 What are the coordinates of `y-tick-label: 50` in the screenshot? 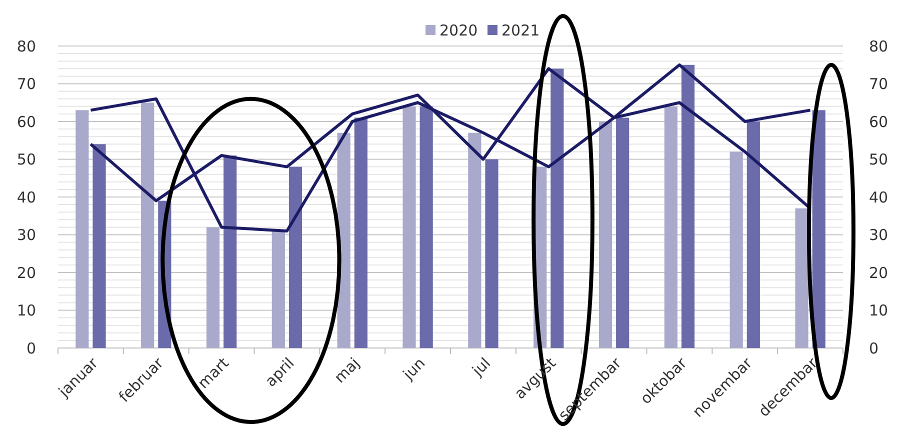 It's located at (26, 159).